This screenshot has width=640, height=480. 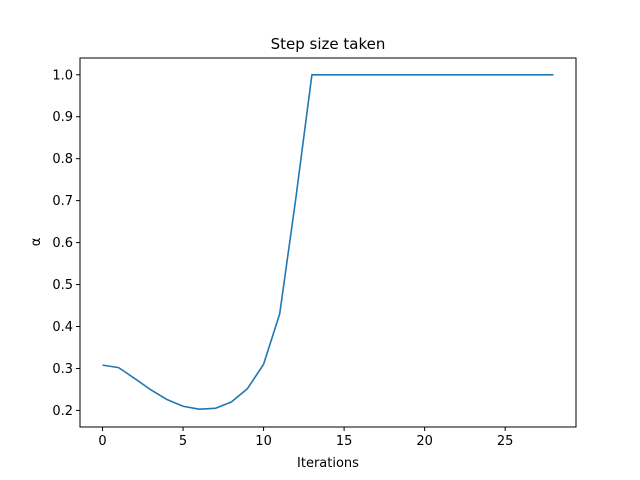 What do you see at coordinates (62, 243) in the screenshot?
I see `y-tick-label: 0.6` at bounding box center [62, 243].